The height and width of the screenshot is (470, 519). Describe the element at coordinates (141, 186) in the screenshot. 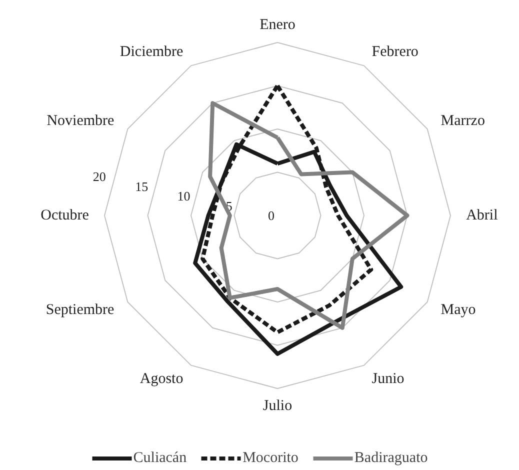

I see `y-tick-label: 15` at that location.